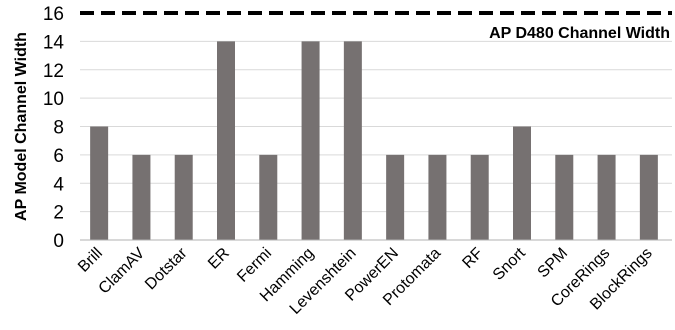 This screenshot has width=675, height=330. What do you see at coordinates (21, 126) in the screenshot?
I see `y-axis-label: AP Model Channel Width` at bounding box center [21, 126].